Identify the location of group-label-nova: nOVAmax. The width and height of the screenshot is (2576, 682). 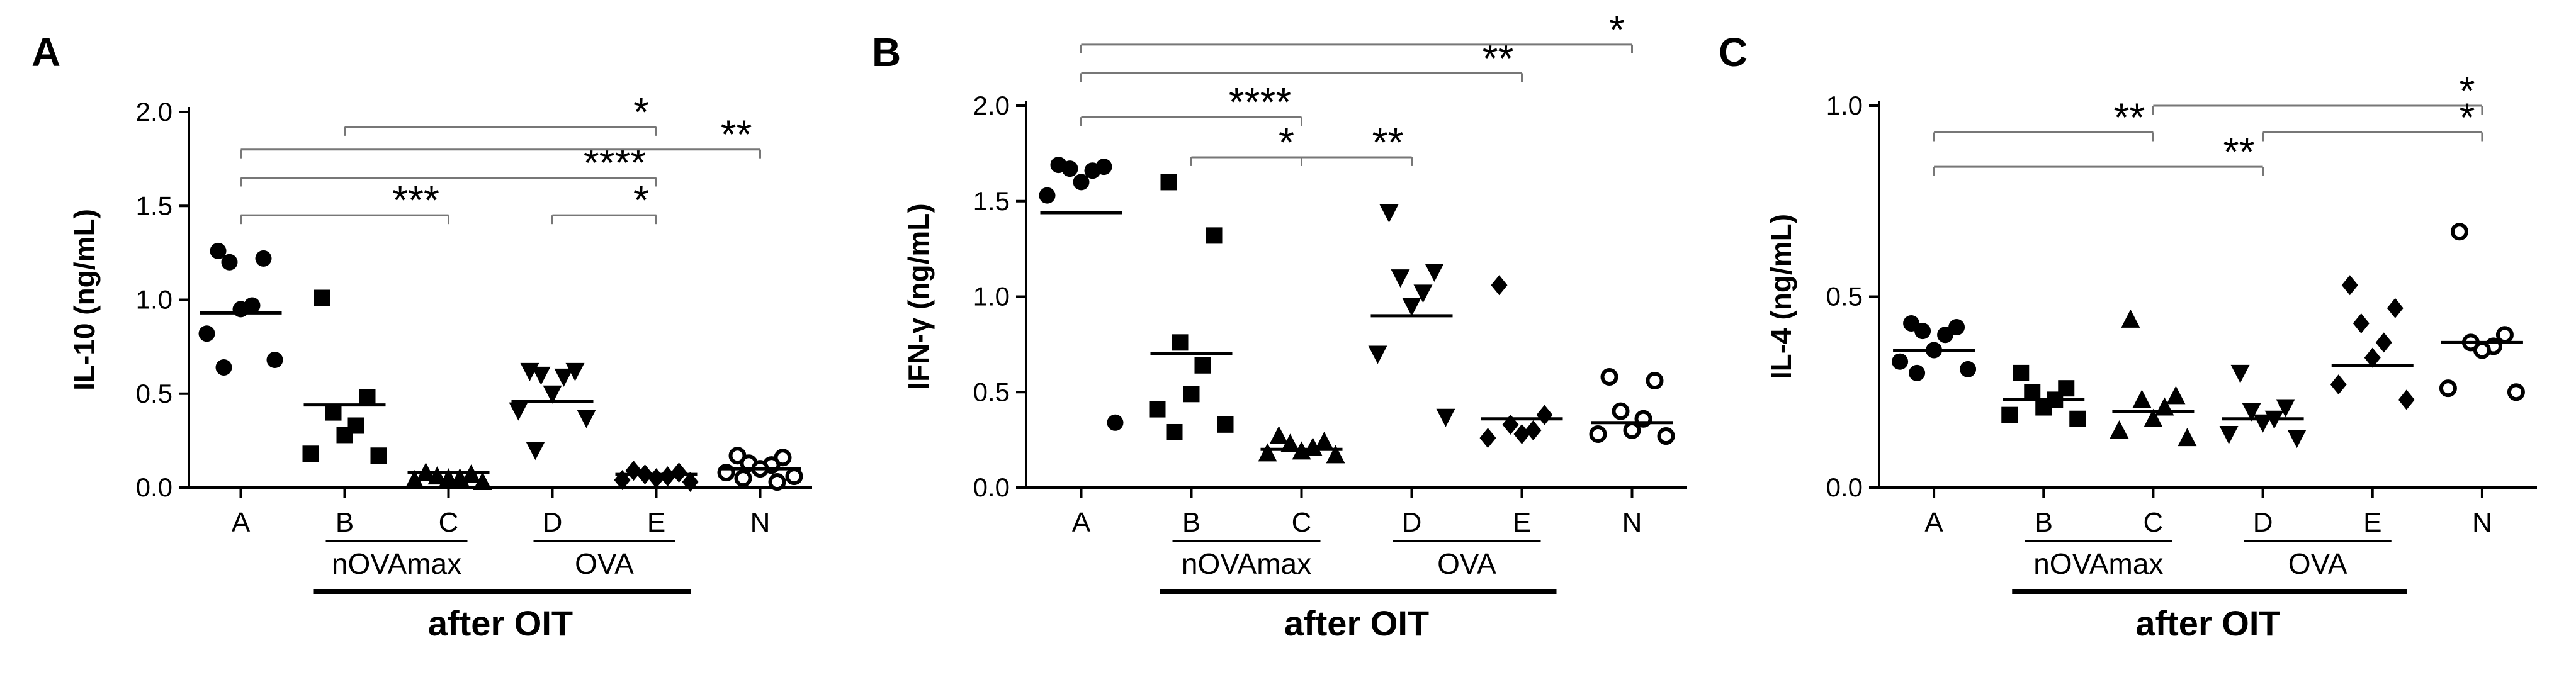
(396, 563).